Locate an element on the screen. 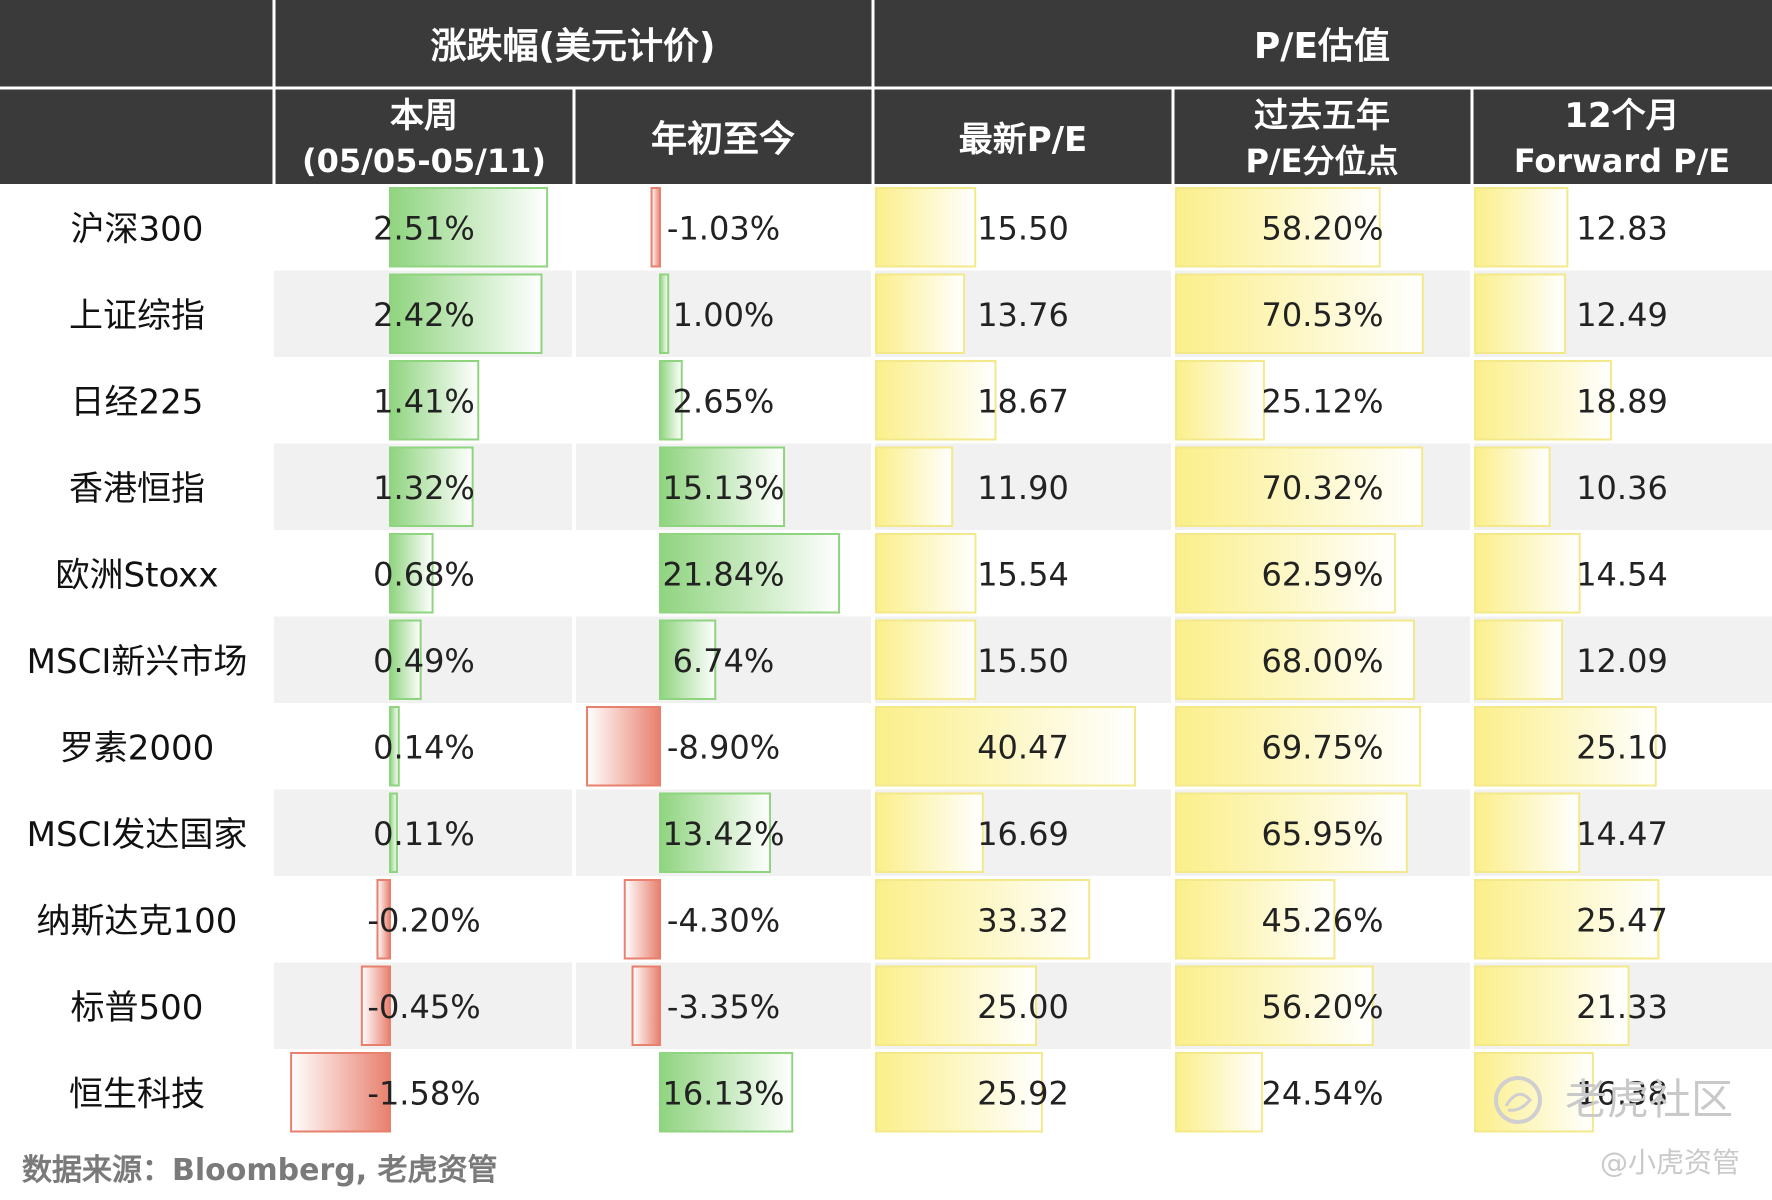  value-ytd: 2.65% is located at coordinates (724, 401).